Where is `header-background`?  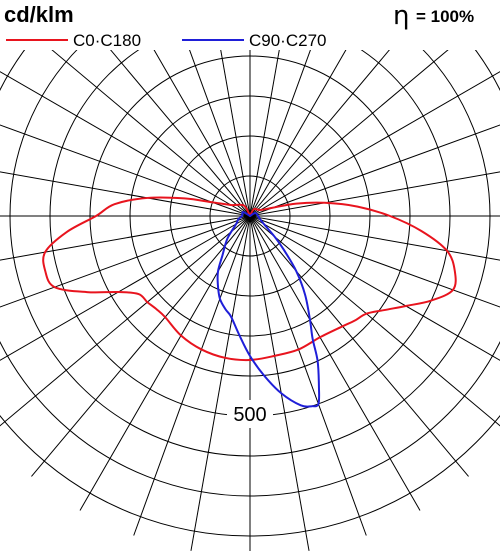
header-background is located at coordinates (250, 25).